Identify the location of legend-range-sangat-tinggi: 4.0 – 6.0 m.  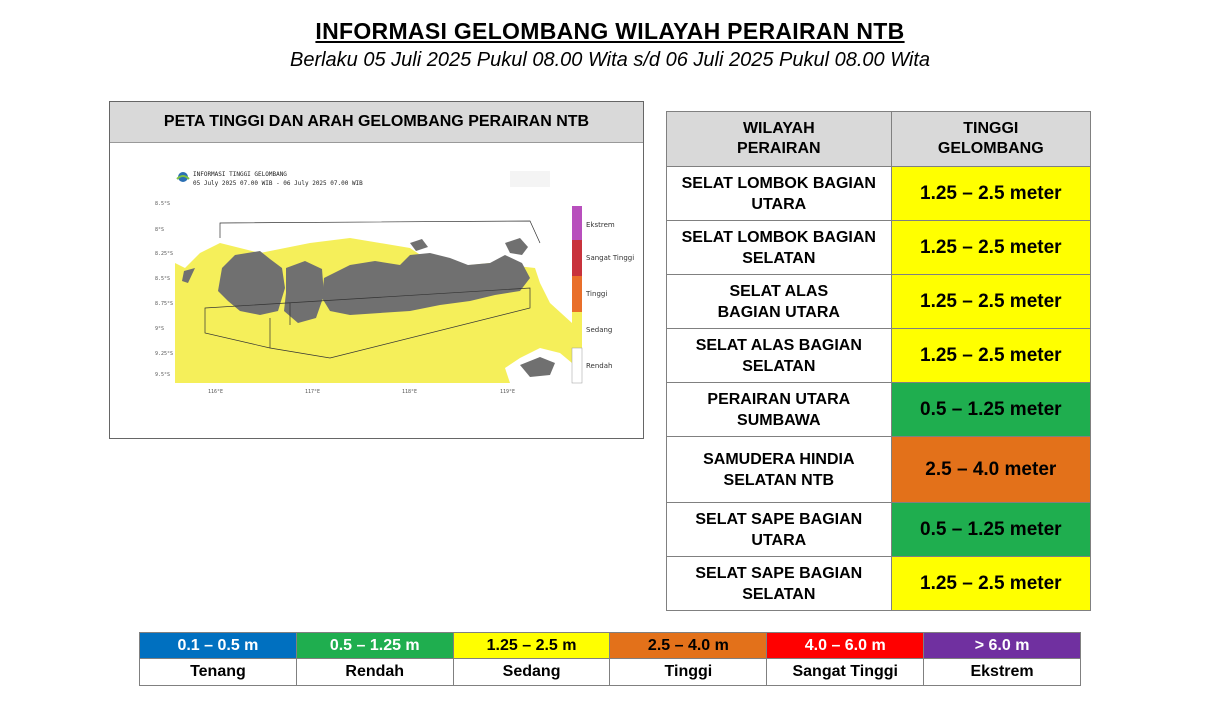
(845, 645).